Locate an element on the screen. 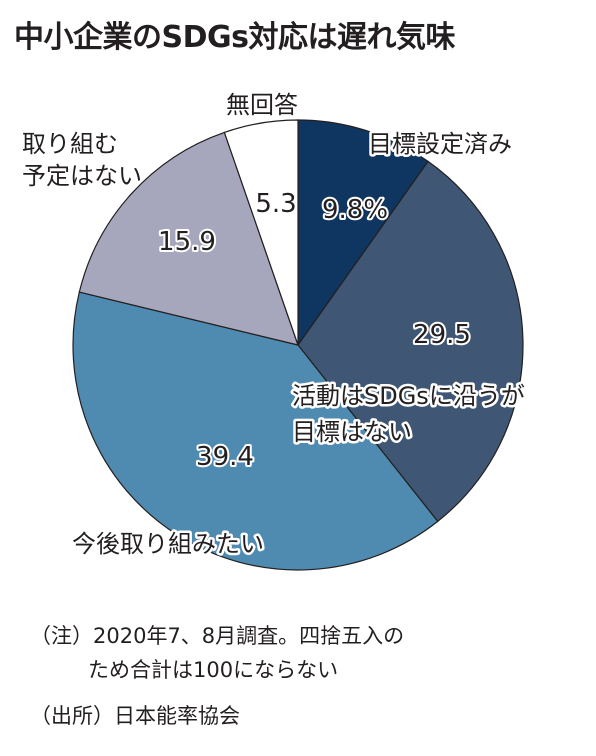 The height and width of the screenshot is (756, 596). slice-category-label-1-line2: 目標はない is located at coordinates (352, 432).